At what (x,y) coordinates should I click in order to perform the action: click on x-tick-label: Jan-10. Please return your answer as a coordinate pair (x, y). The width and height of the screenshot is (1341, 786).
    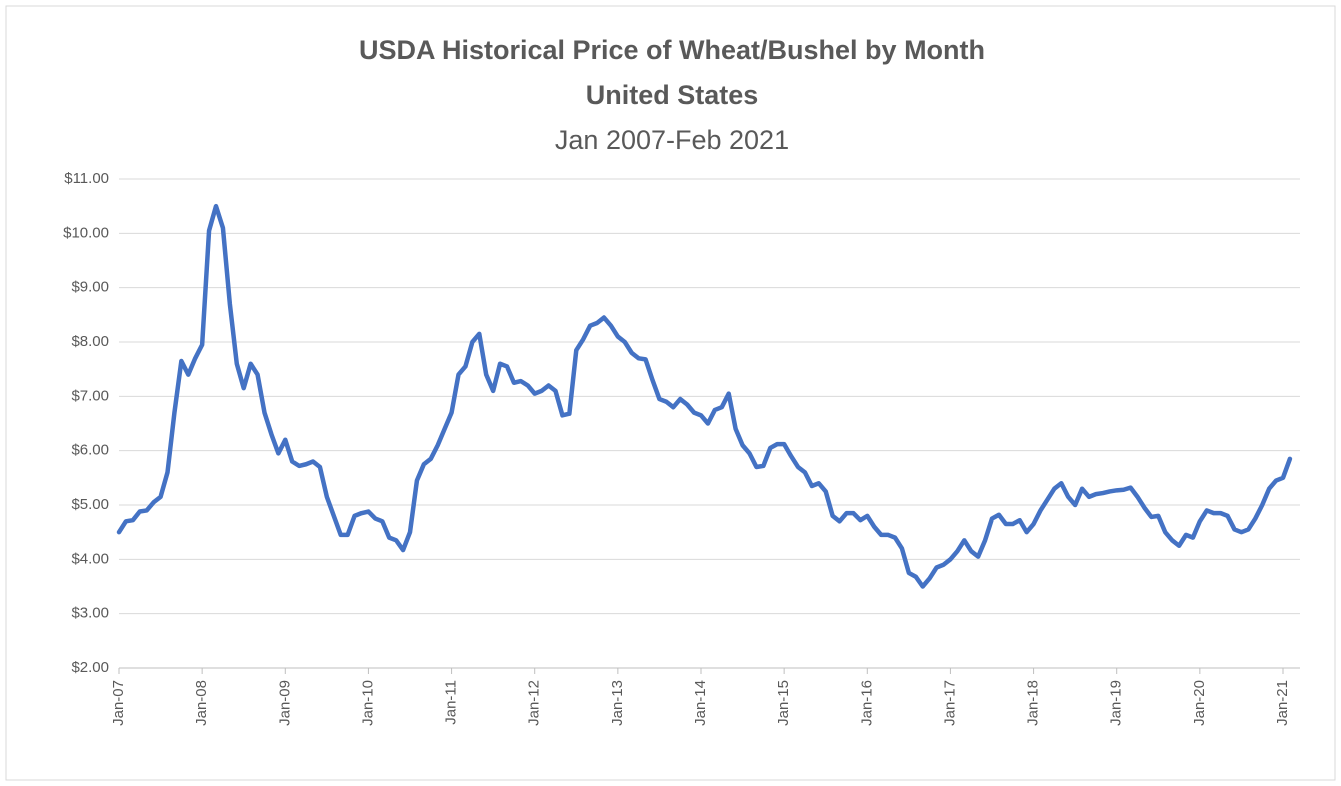
    Looking at the image, I should click on (367, 703).